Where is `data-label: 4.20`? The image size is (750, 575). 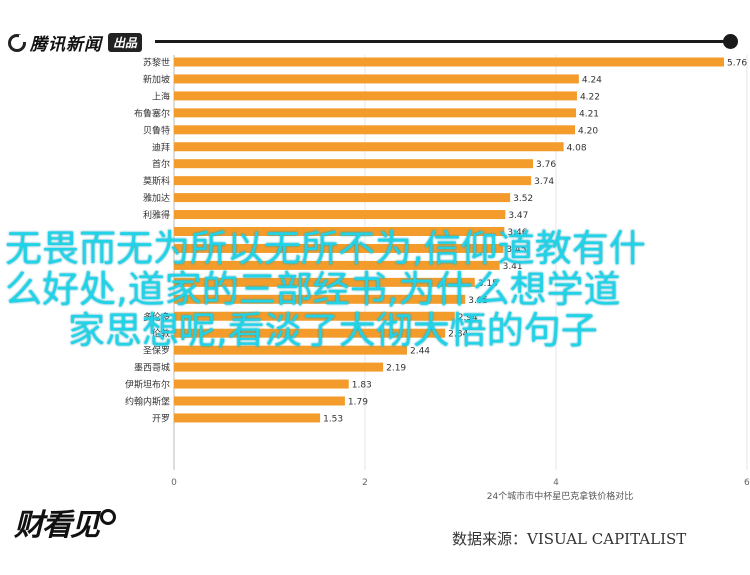 data-label: 4.20 is located at coordinates (588, 131).